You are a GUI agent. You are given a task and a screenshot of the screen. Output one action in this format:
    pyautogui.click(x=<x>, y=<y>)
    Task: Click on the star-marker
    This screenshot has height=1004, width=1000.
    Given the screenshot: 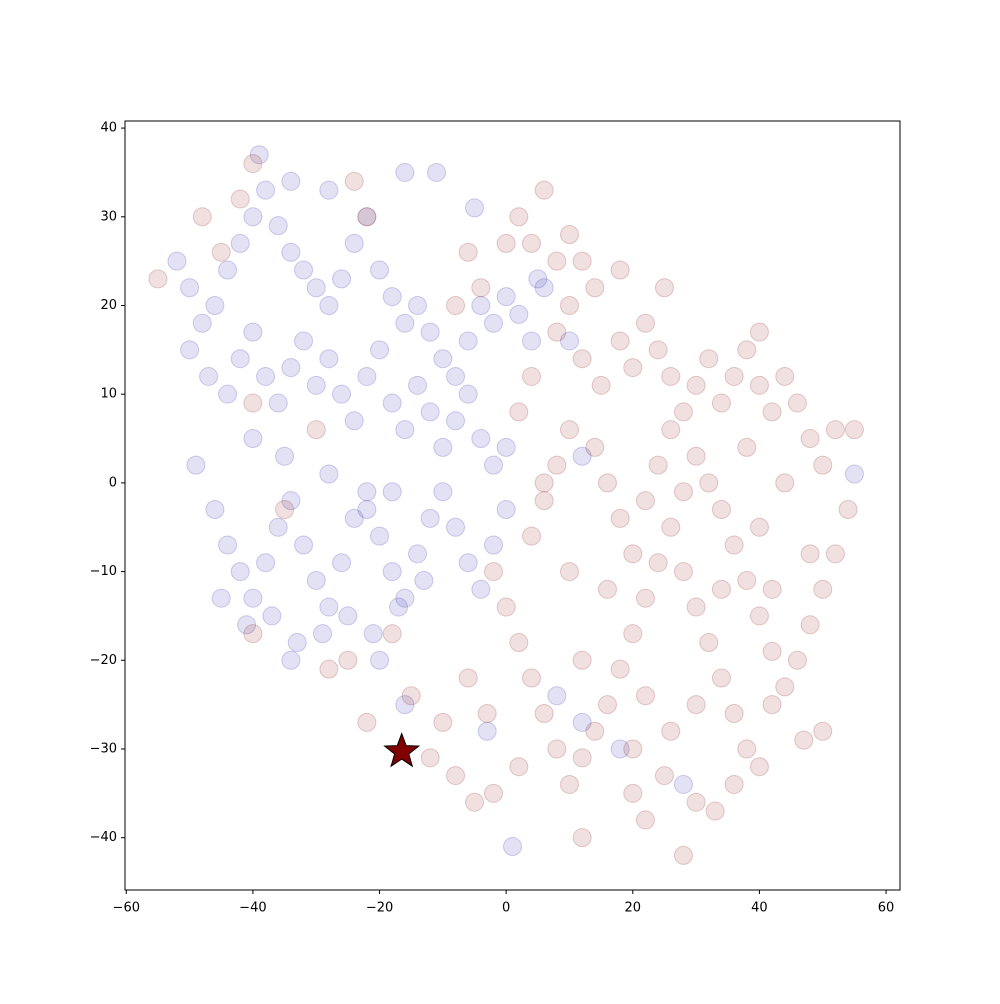 What is the action you would take?
    pyautogui.click(x=402, y=750)
    